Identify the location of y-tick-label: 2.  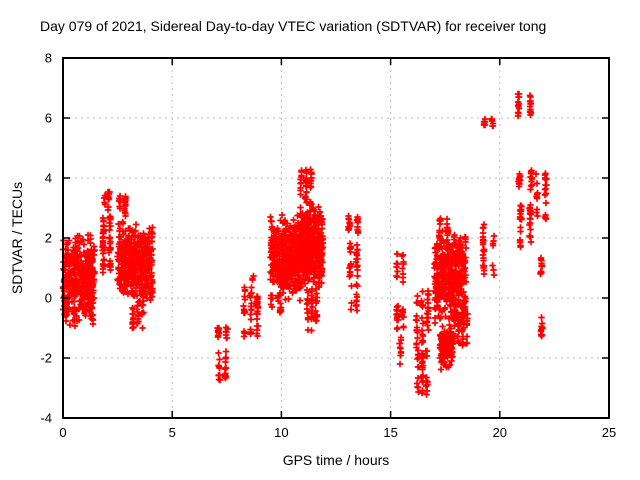
(48, 238).